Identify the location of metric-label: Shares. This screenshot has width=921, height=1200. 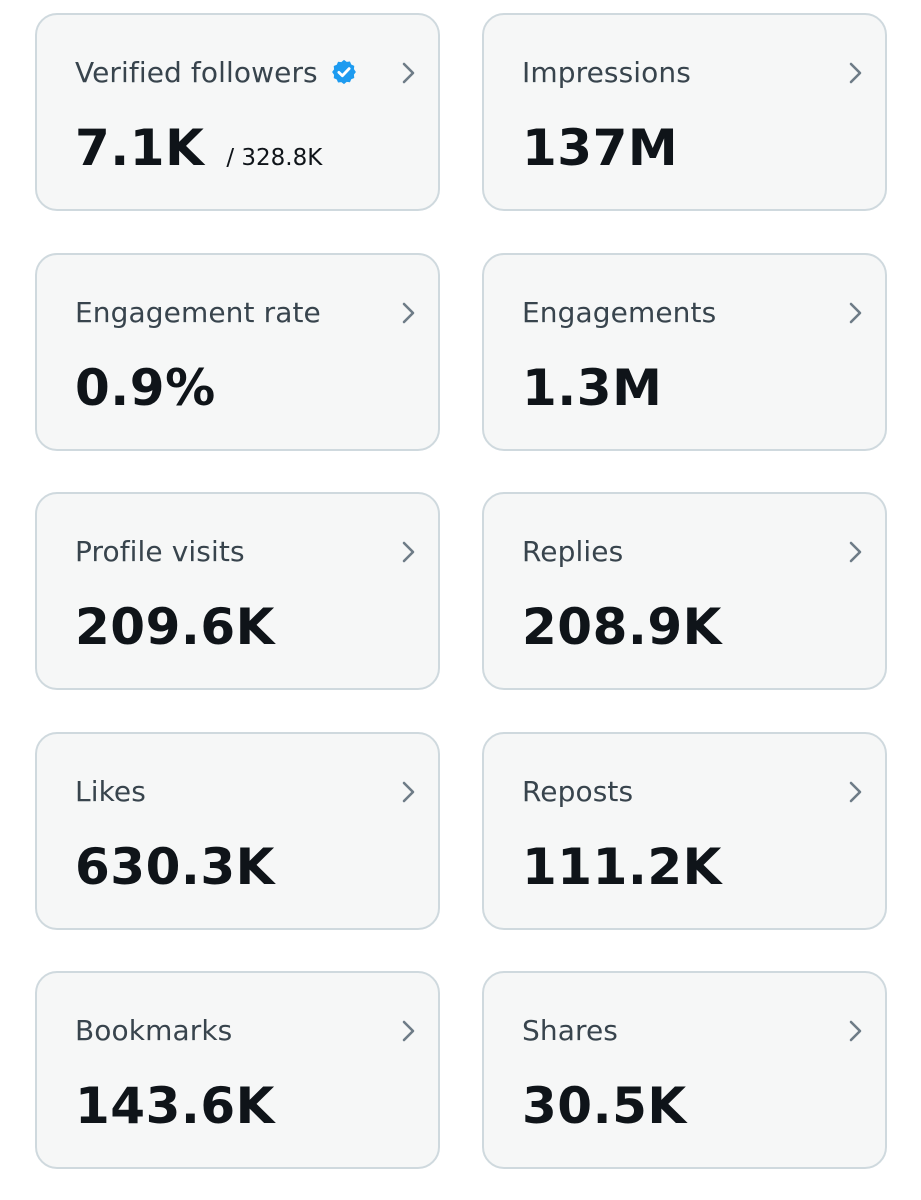
(570, 1030).